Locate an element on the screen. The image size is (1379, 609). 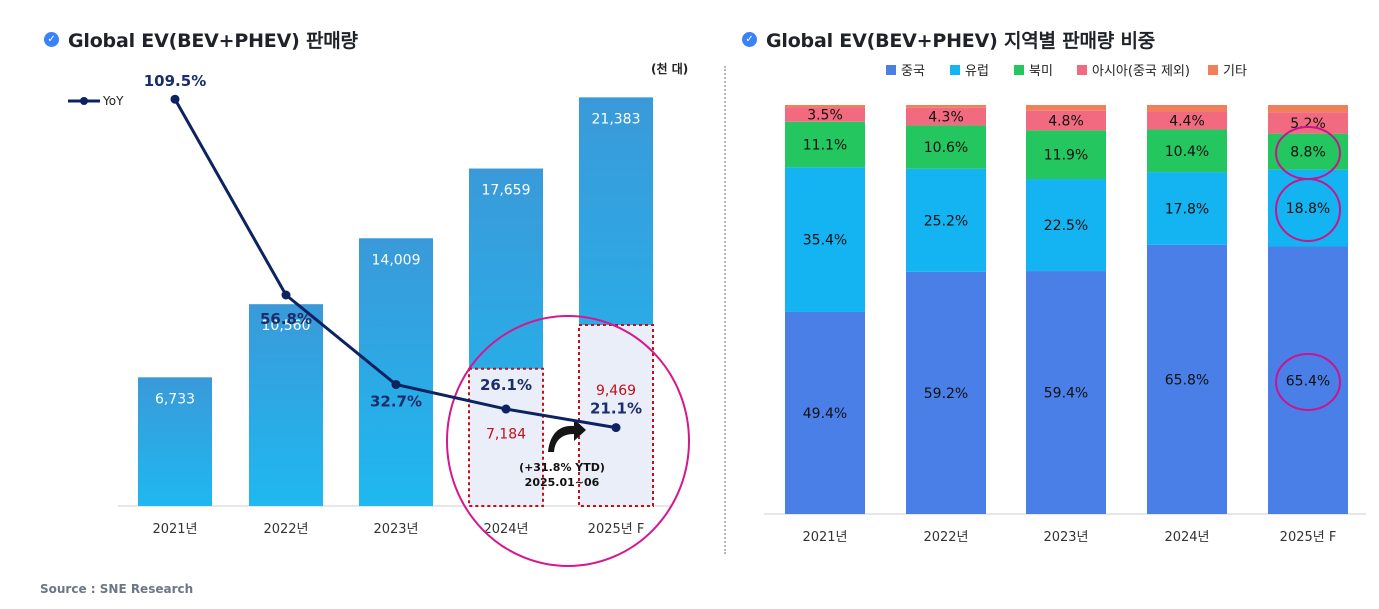
segment-value-label: 17.8% is located at coordinates (1187, 209).